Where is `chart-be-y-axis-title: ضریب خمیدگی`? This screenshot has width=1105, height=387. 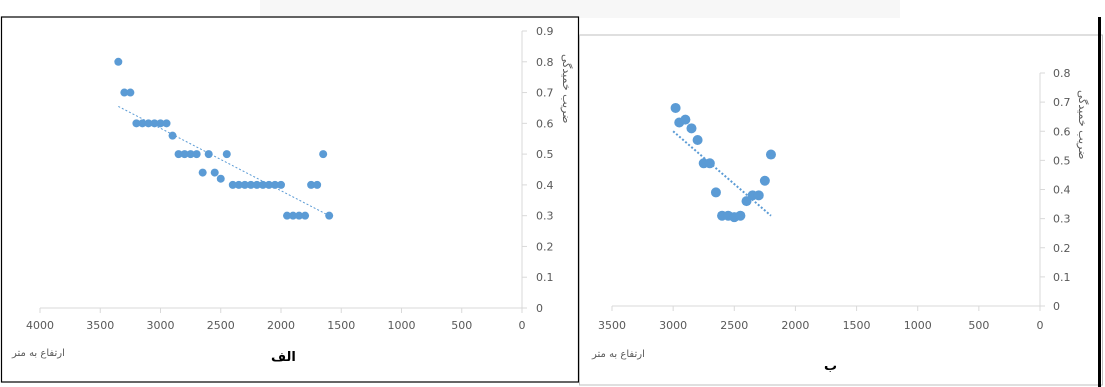 chart-be-y-axis-title: ضریب خمیدگی is located at coordinates (1082, 124).